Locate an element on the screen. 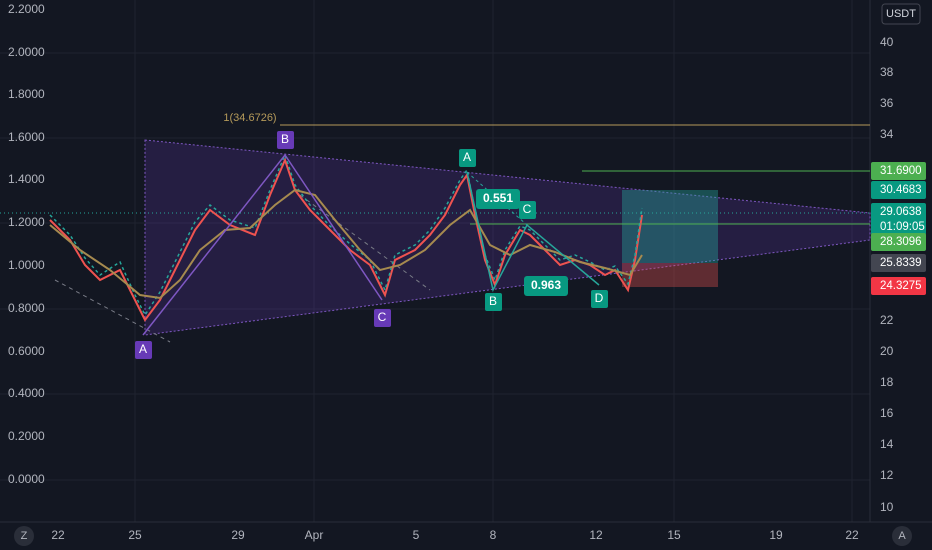 This screenshot has height=550, width=932. moving-average is located at coordinates (346, 244).